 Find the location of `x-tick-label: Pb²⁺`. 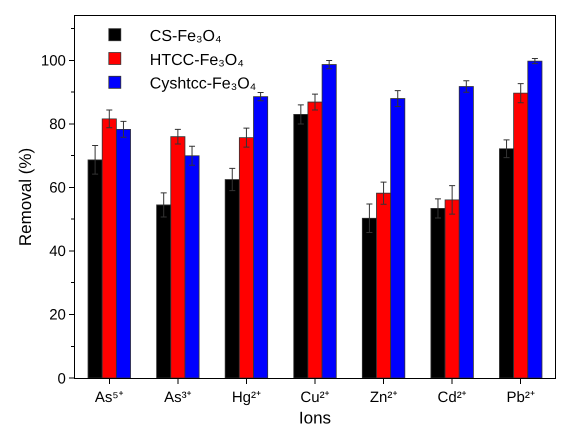

x-tick-label: Pb²⁺ is located at coordinates (520, 397).